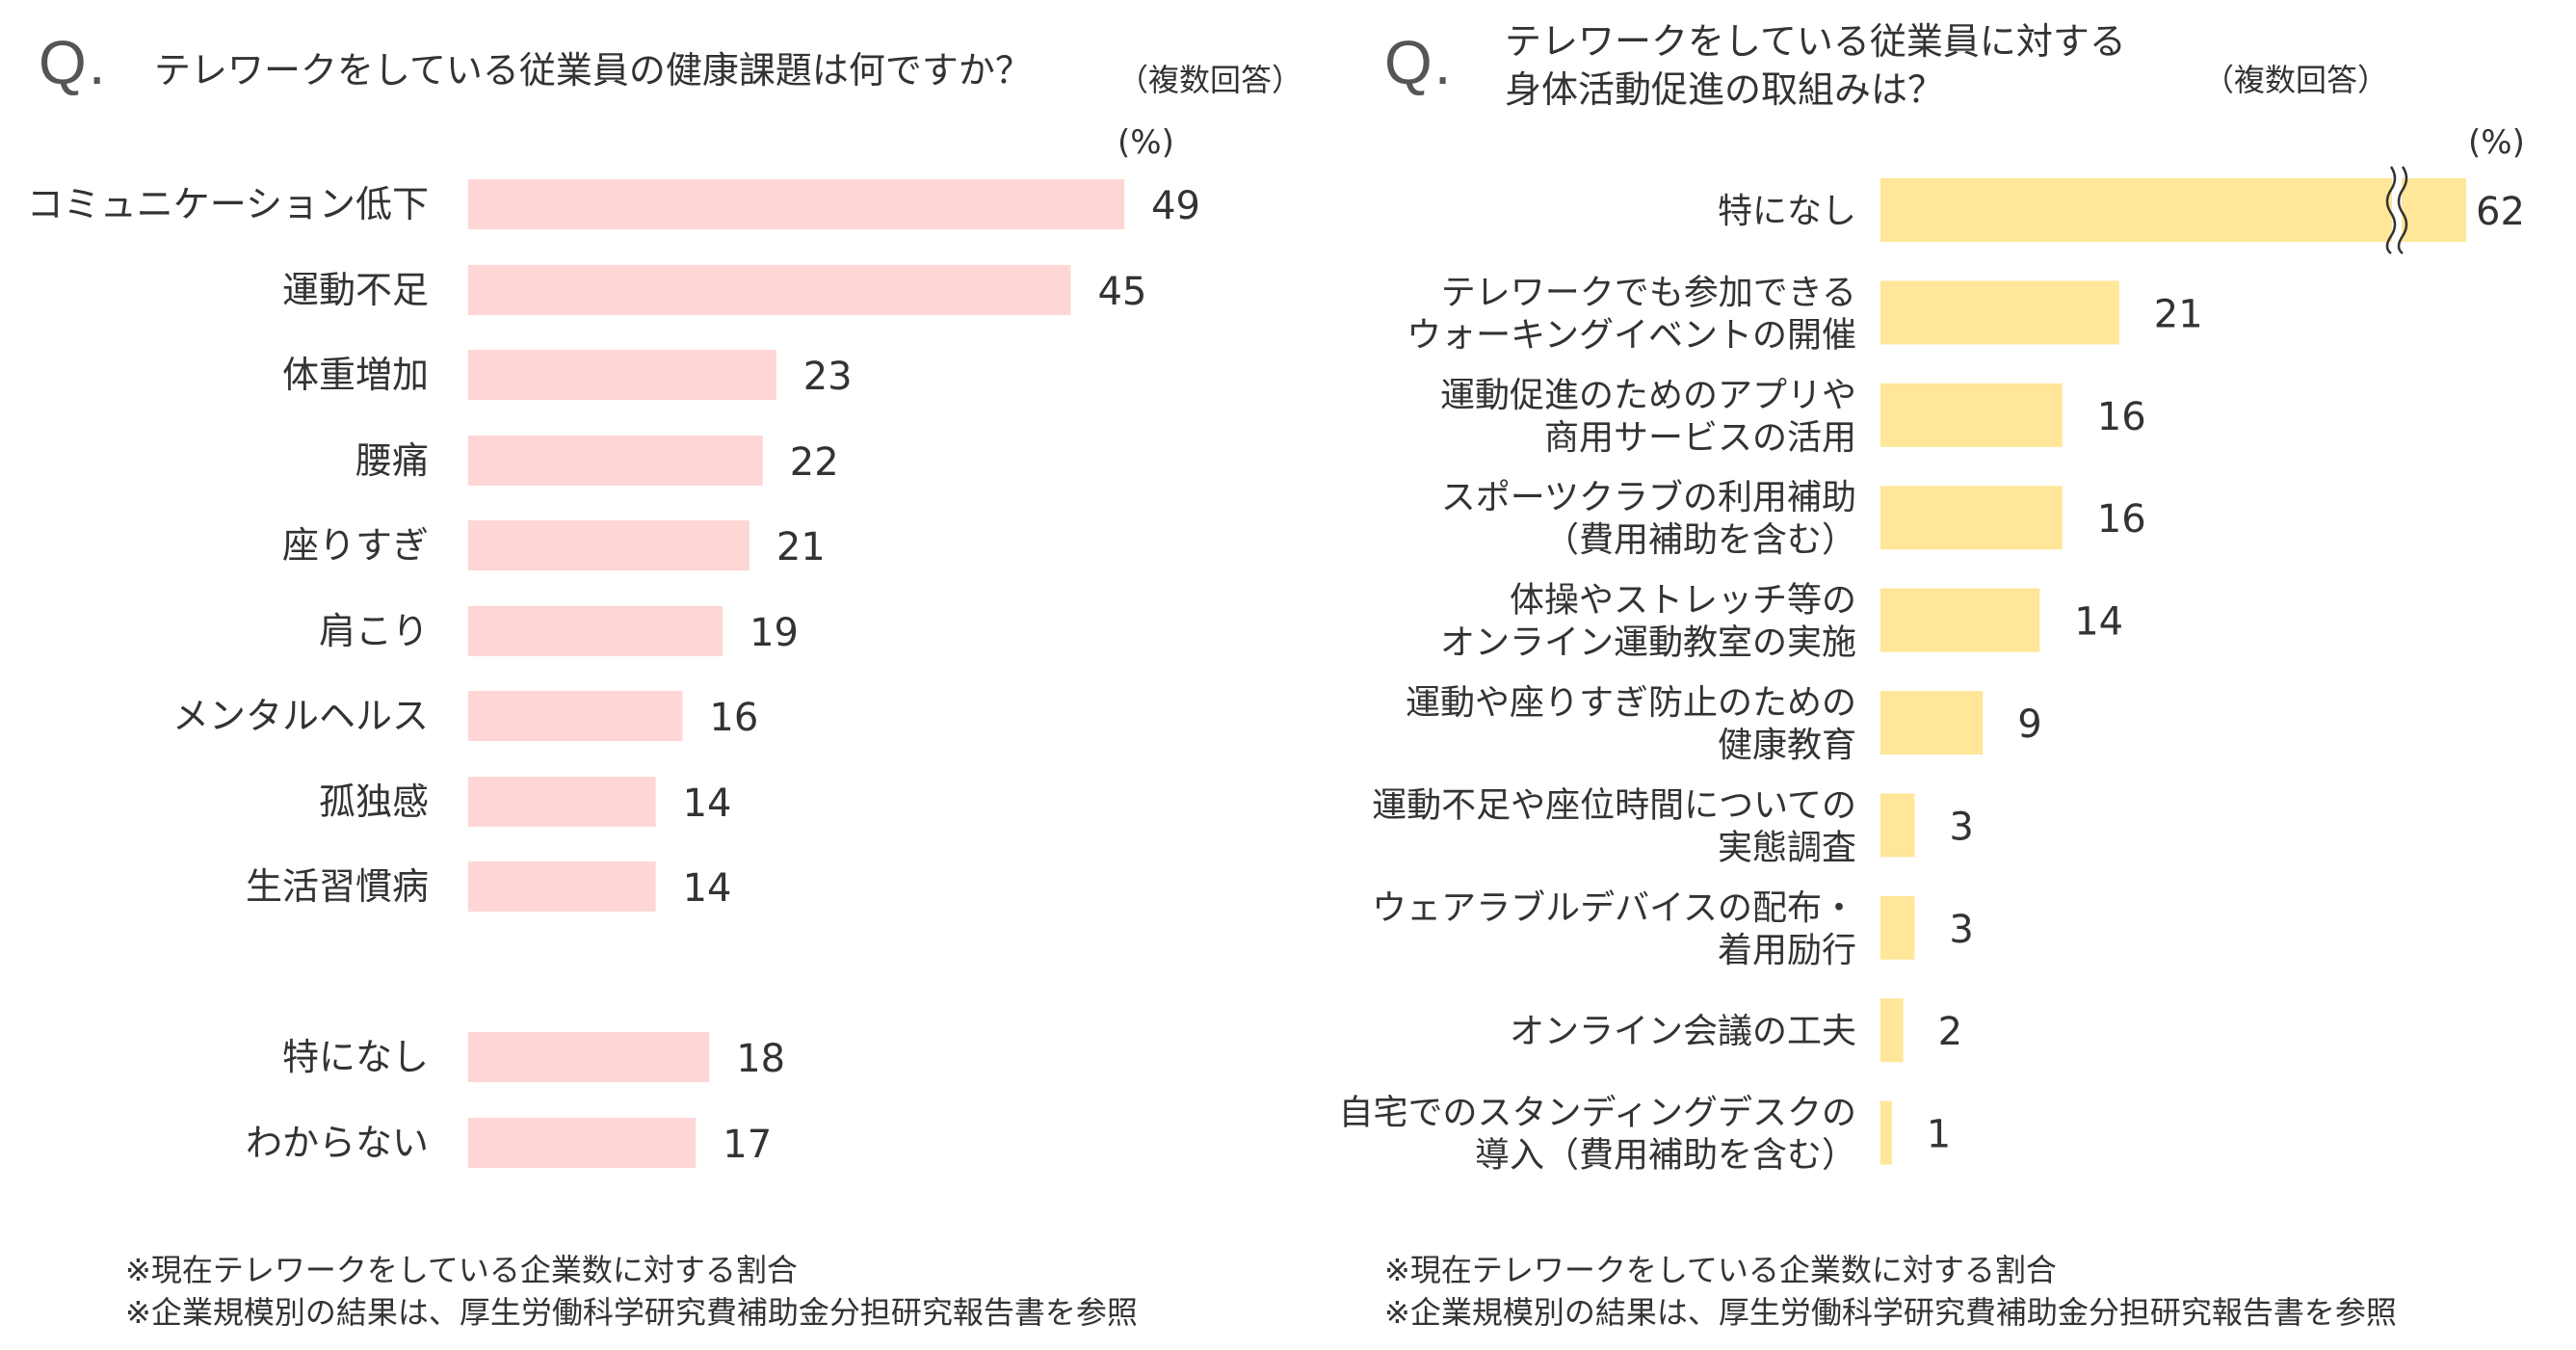 This screenshot has width=2576, height=1350. Describe the element at coordinates (747, 1145) in the screenshot. I see `value-label: 17` at that location.